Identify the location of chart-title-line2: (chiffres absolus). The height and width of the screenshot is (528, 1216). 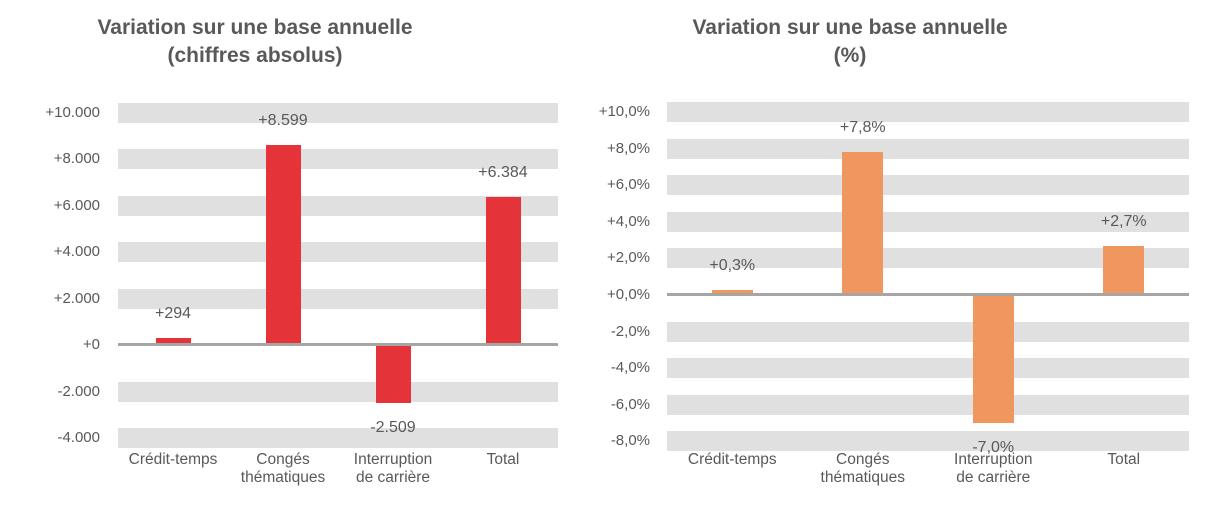
(255, 55).